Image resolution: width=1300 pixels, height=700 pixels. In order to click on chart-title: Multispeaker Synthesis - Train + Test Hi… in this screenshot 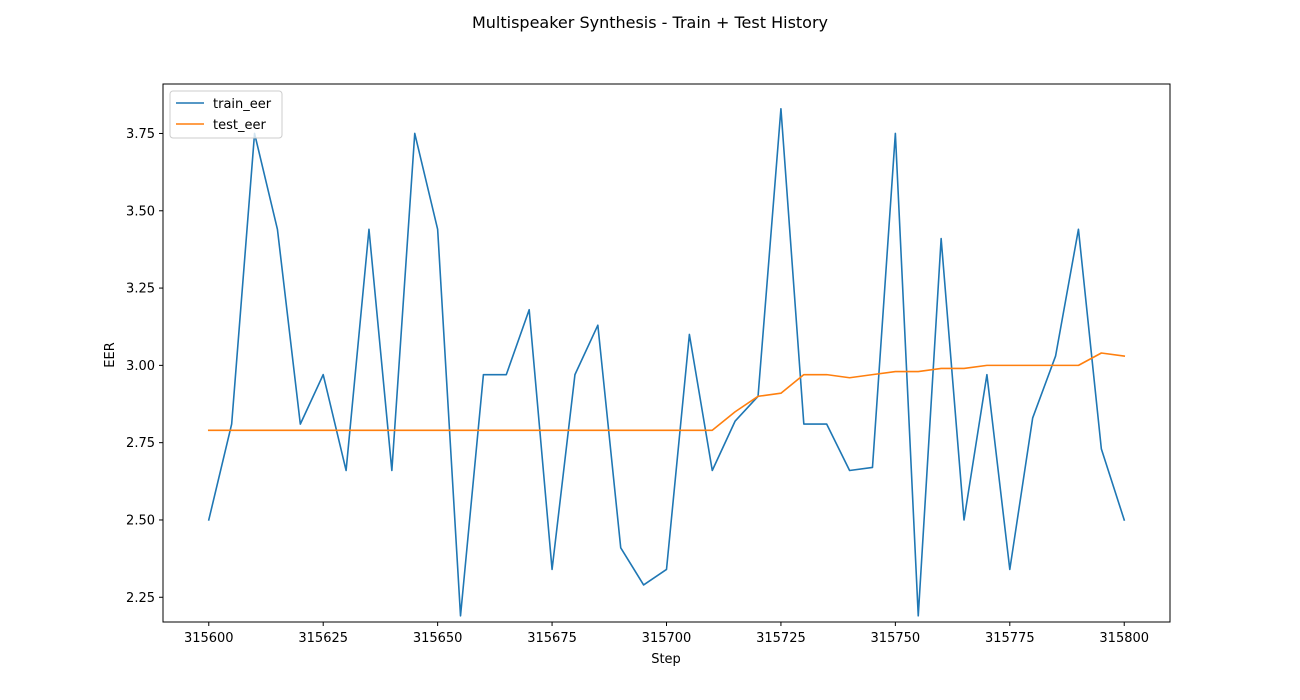, I will do `click(650, 22)`.